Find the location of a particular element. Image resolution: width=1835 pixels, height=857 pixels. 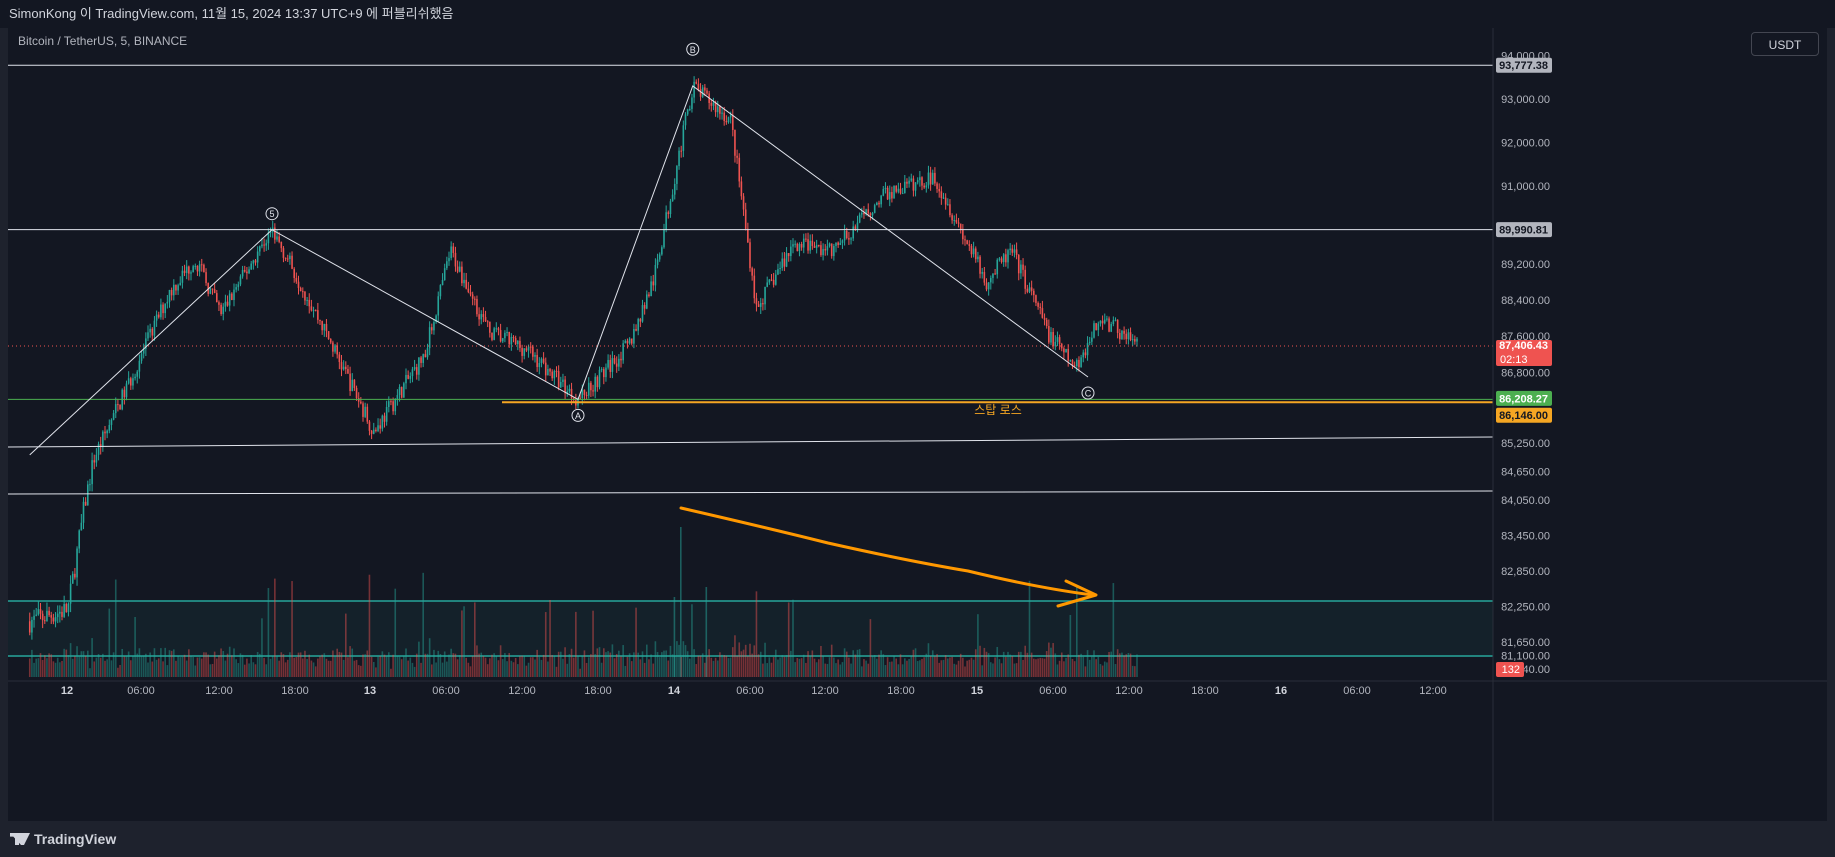

volume-tag-bg is located at coordinates (1510, 669).